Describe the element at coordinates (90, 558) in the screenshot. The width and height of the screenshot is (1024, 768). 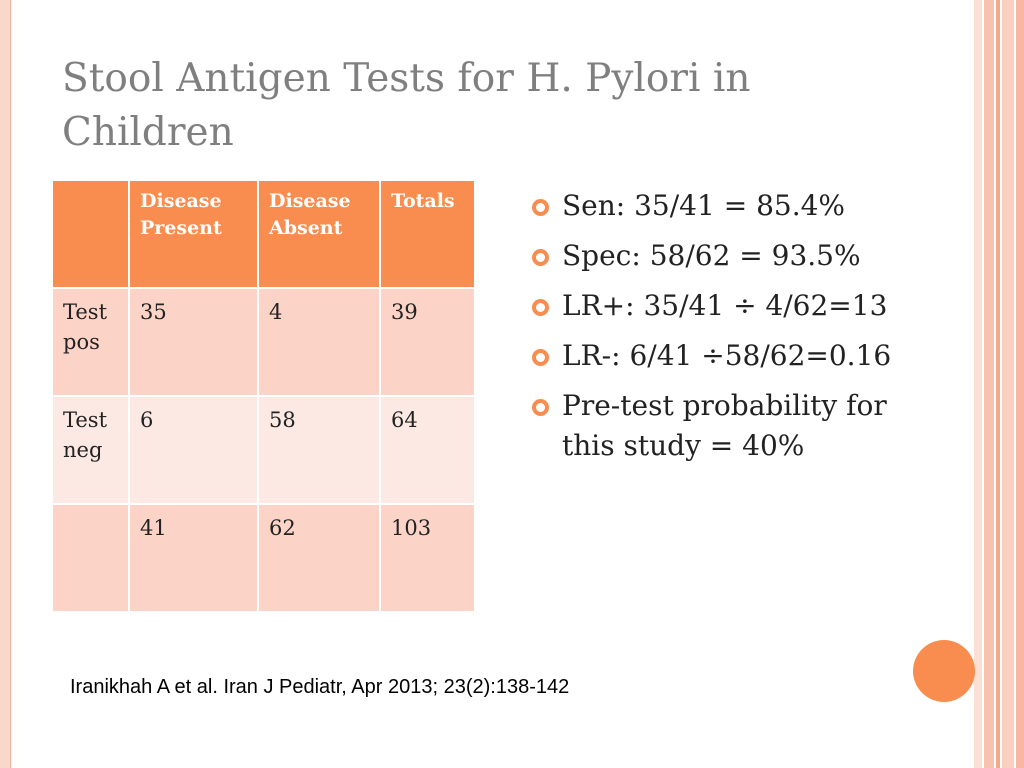
I see `row-label-cell` at that location.